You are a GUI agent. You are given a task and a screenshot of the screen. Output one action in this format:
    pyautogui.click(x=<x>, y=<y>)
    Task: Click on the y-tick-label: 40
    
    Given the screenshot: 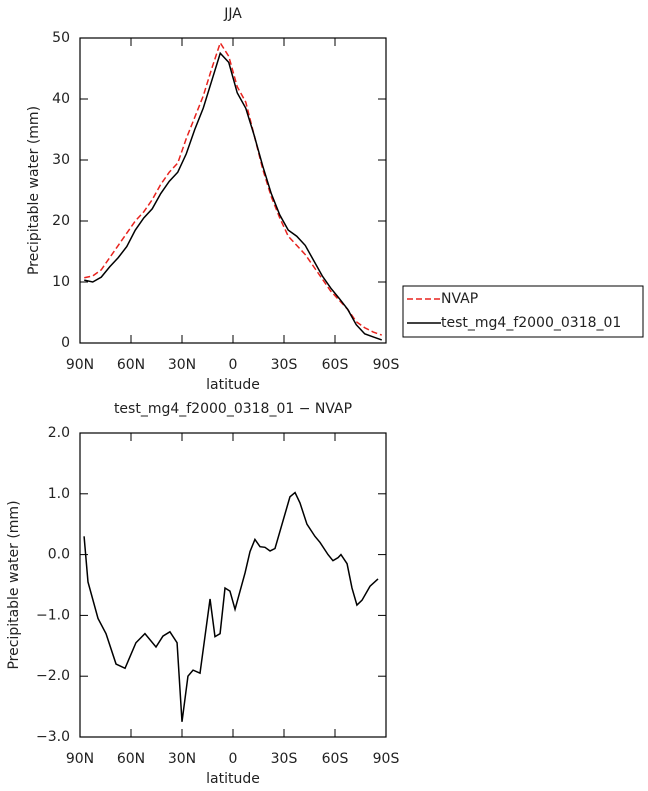 What is the action you would take?
    pyautogui.click(x=61, y=99)
    